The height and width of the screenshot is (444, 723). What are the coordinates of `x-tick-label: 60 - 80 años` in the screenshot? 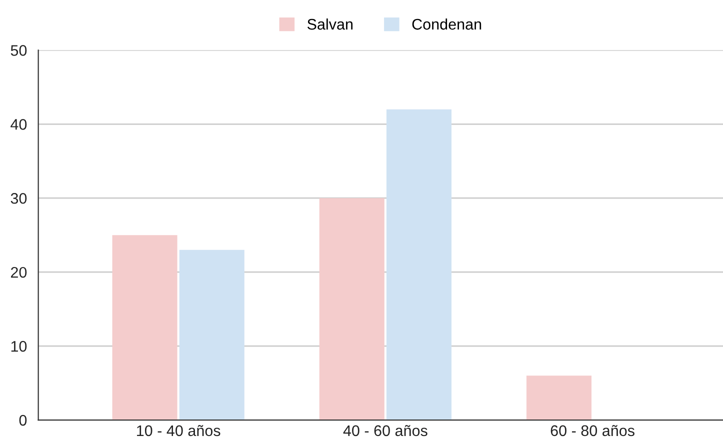 It's located at (592, 430).